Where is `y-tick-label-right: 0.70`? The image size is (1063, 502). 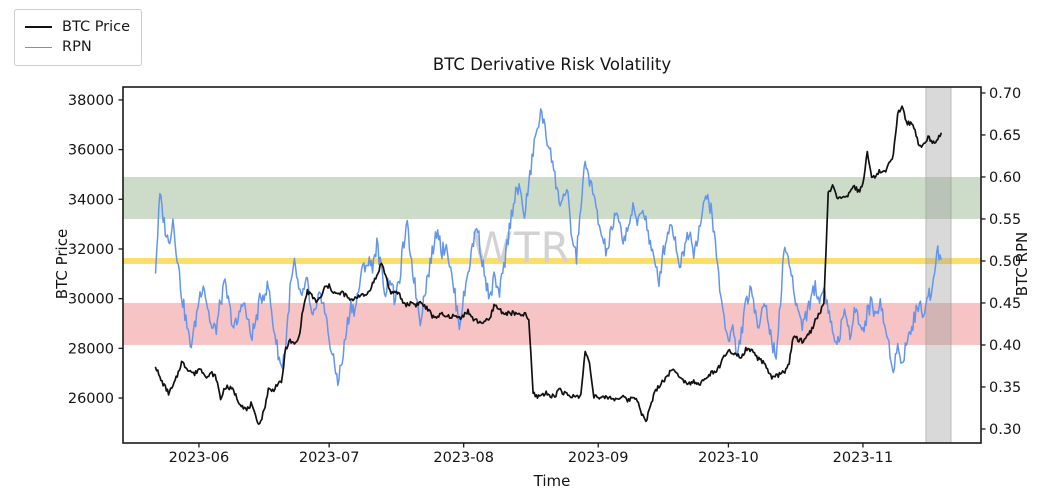 y-tick-label-right: 0.70 is located at coordinates (1005, 94).